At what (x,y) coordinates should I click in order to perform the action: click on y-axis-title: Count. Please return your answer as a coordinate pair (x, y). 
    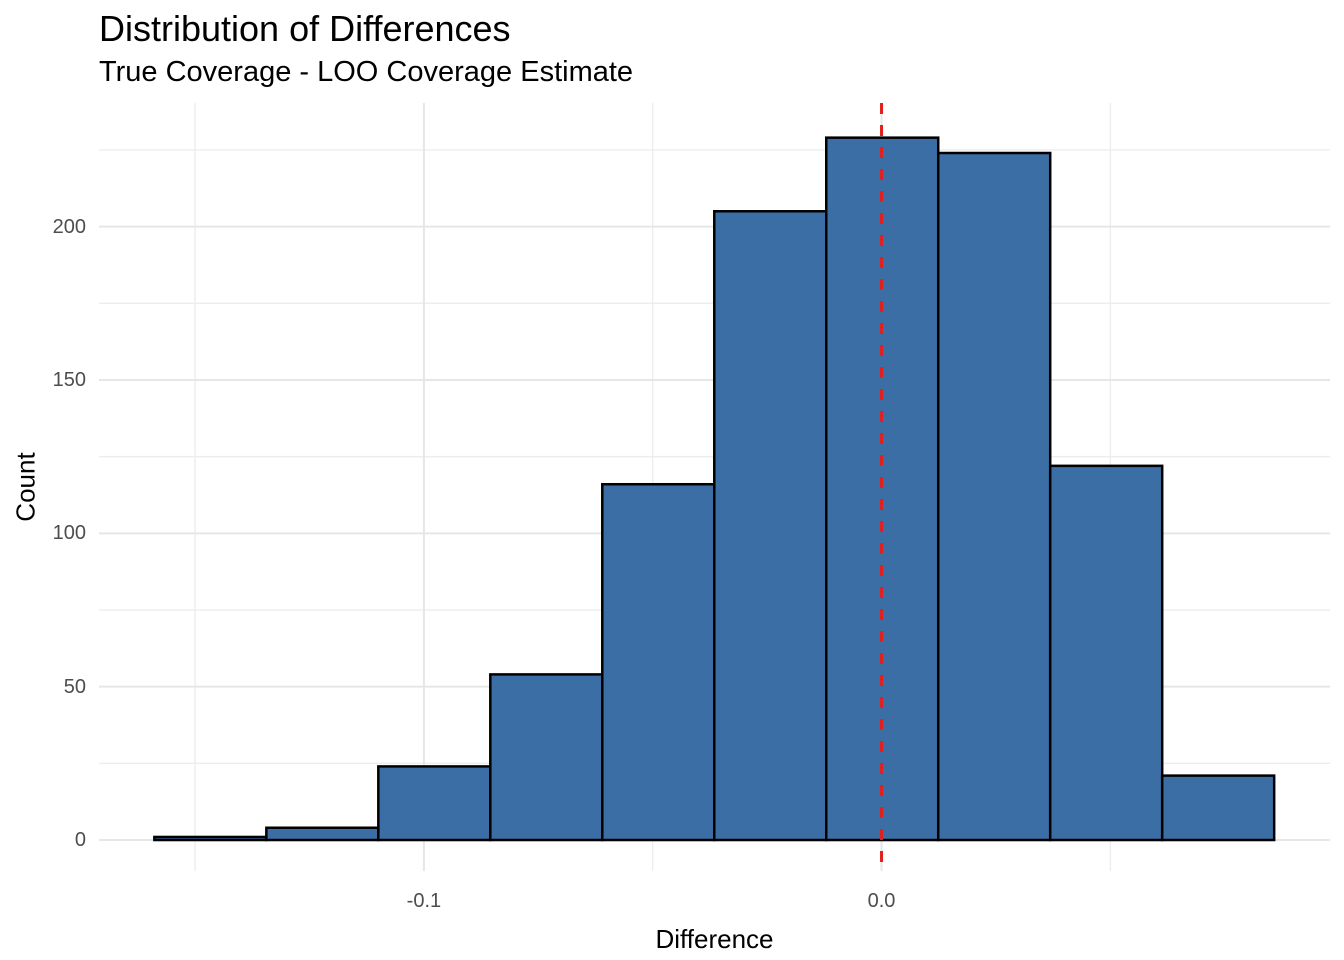
    Looking at the image, I should click on (25, 487).